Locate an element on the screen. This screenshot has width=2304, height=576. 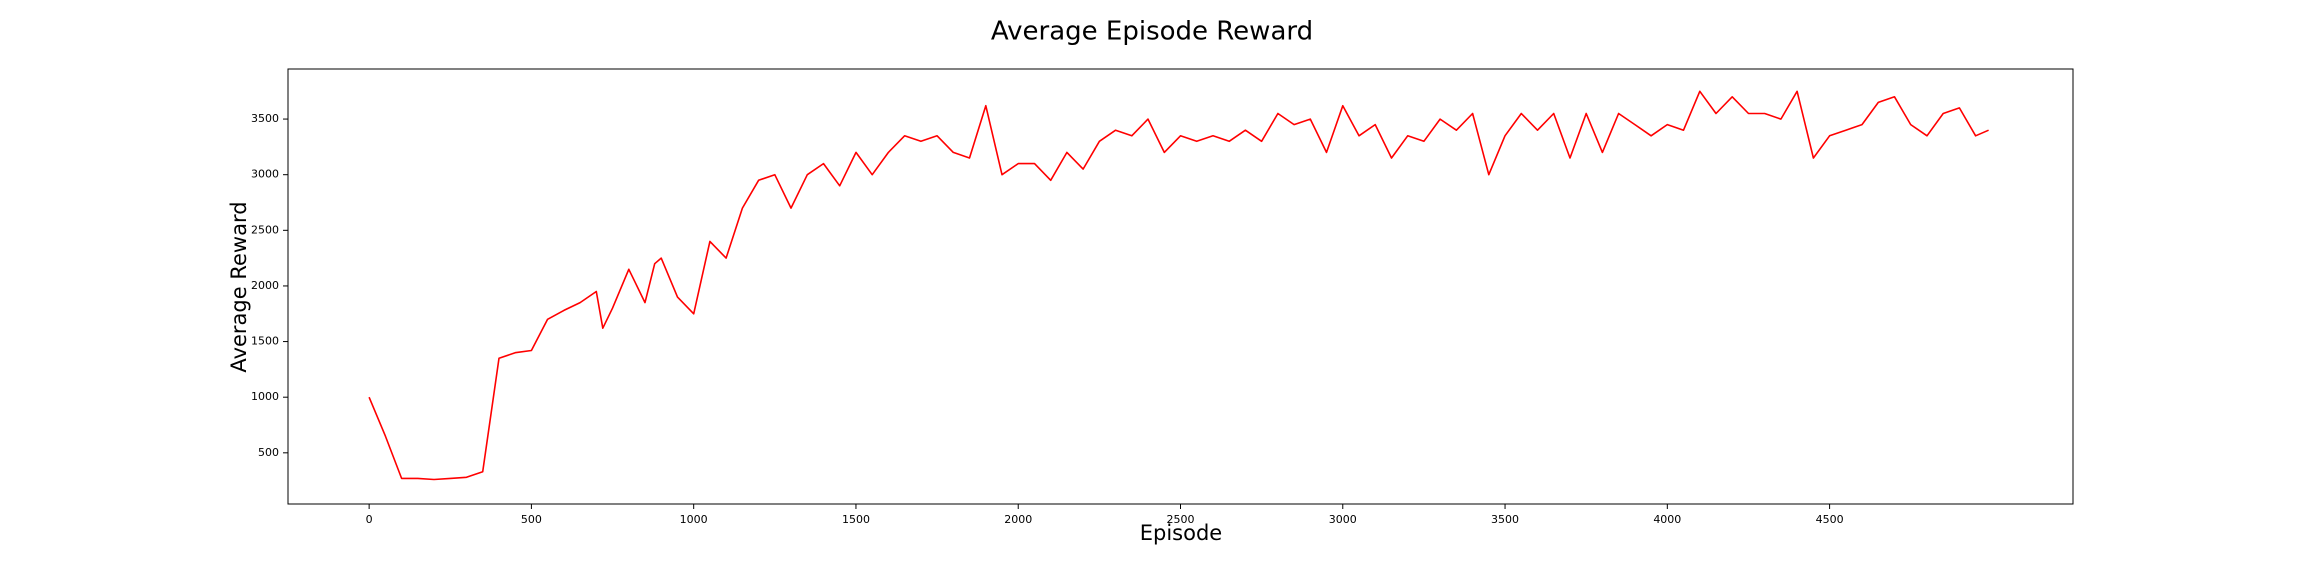
y-axis-label: Average Reward is located at coordinates (239, 286).